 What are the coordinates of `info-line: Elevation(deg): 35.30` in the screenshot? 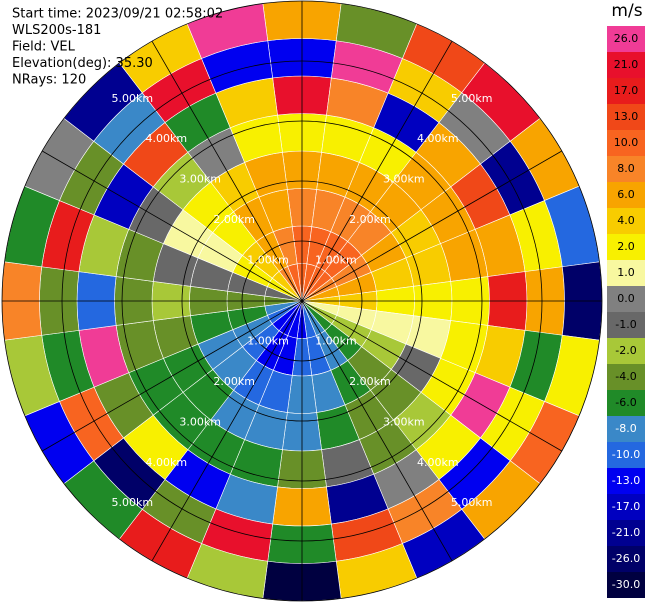 It's located at (82, 63).